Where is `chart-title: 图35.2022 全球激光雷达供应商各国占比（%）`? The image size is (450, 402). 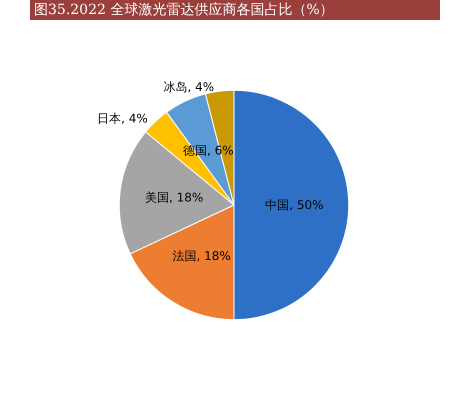 chart-title: 图35.2022 全球激光雷达供应商各国占比（%） is located at coordinates (235, 10).